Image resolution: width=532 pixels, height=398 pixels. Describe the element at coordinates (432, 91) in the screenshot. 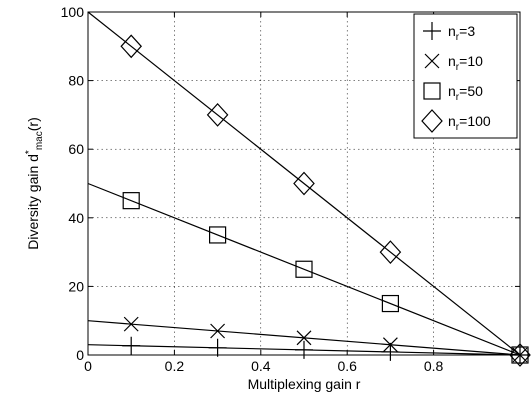

I see `legend-square-icon` at that location.